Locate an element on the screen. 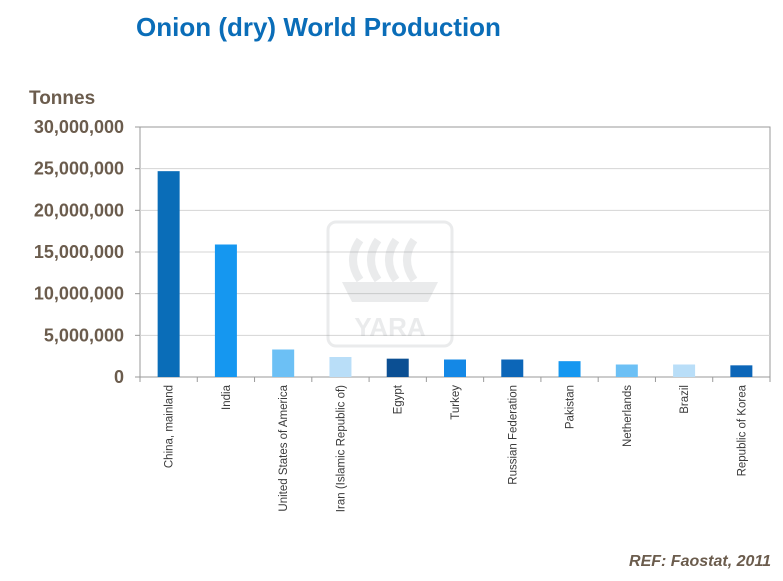 This screenshot has width=783, height=581. y-tick-label: 10,000,000 is located at coordinates (79, 294).